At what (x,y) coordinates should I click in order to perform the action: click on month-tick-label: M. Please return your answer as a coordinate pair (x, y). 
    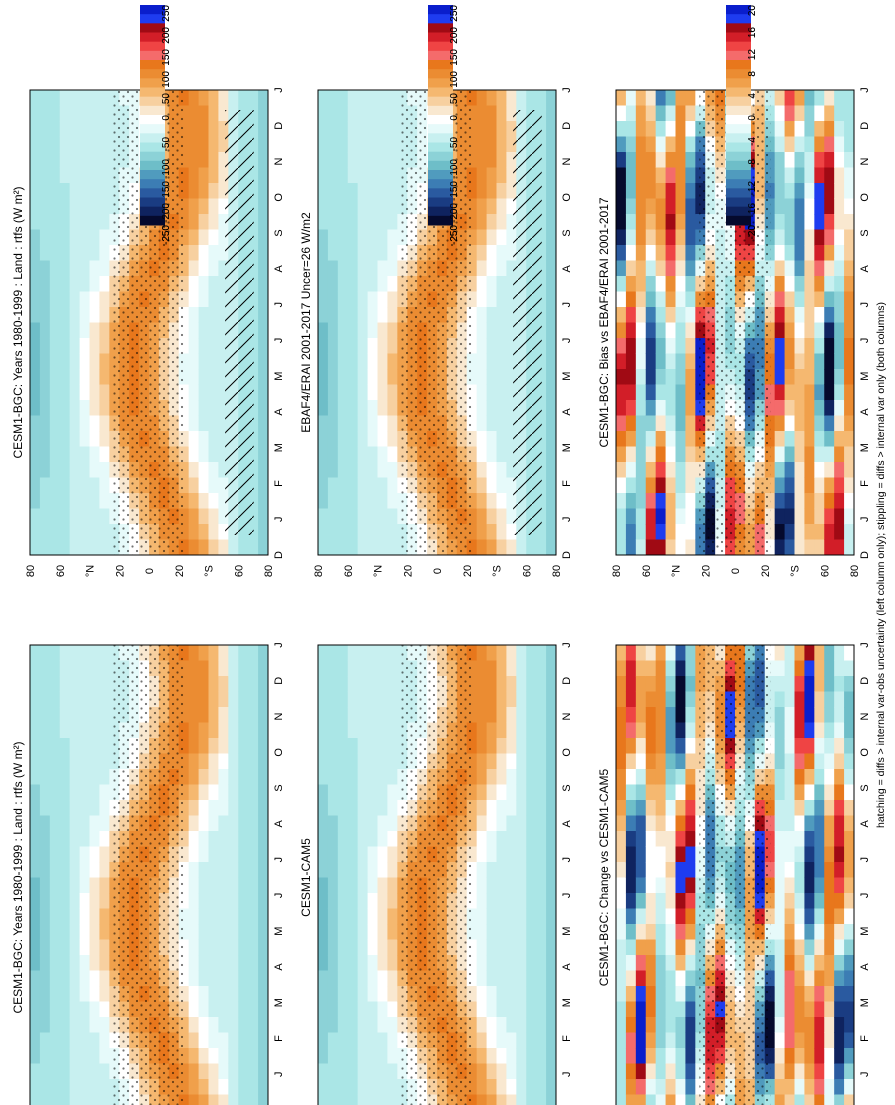
    Looking at the image, I should click on (567, 447).